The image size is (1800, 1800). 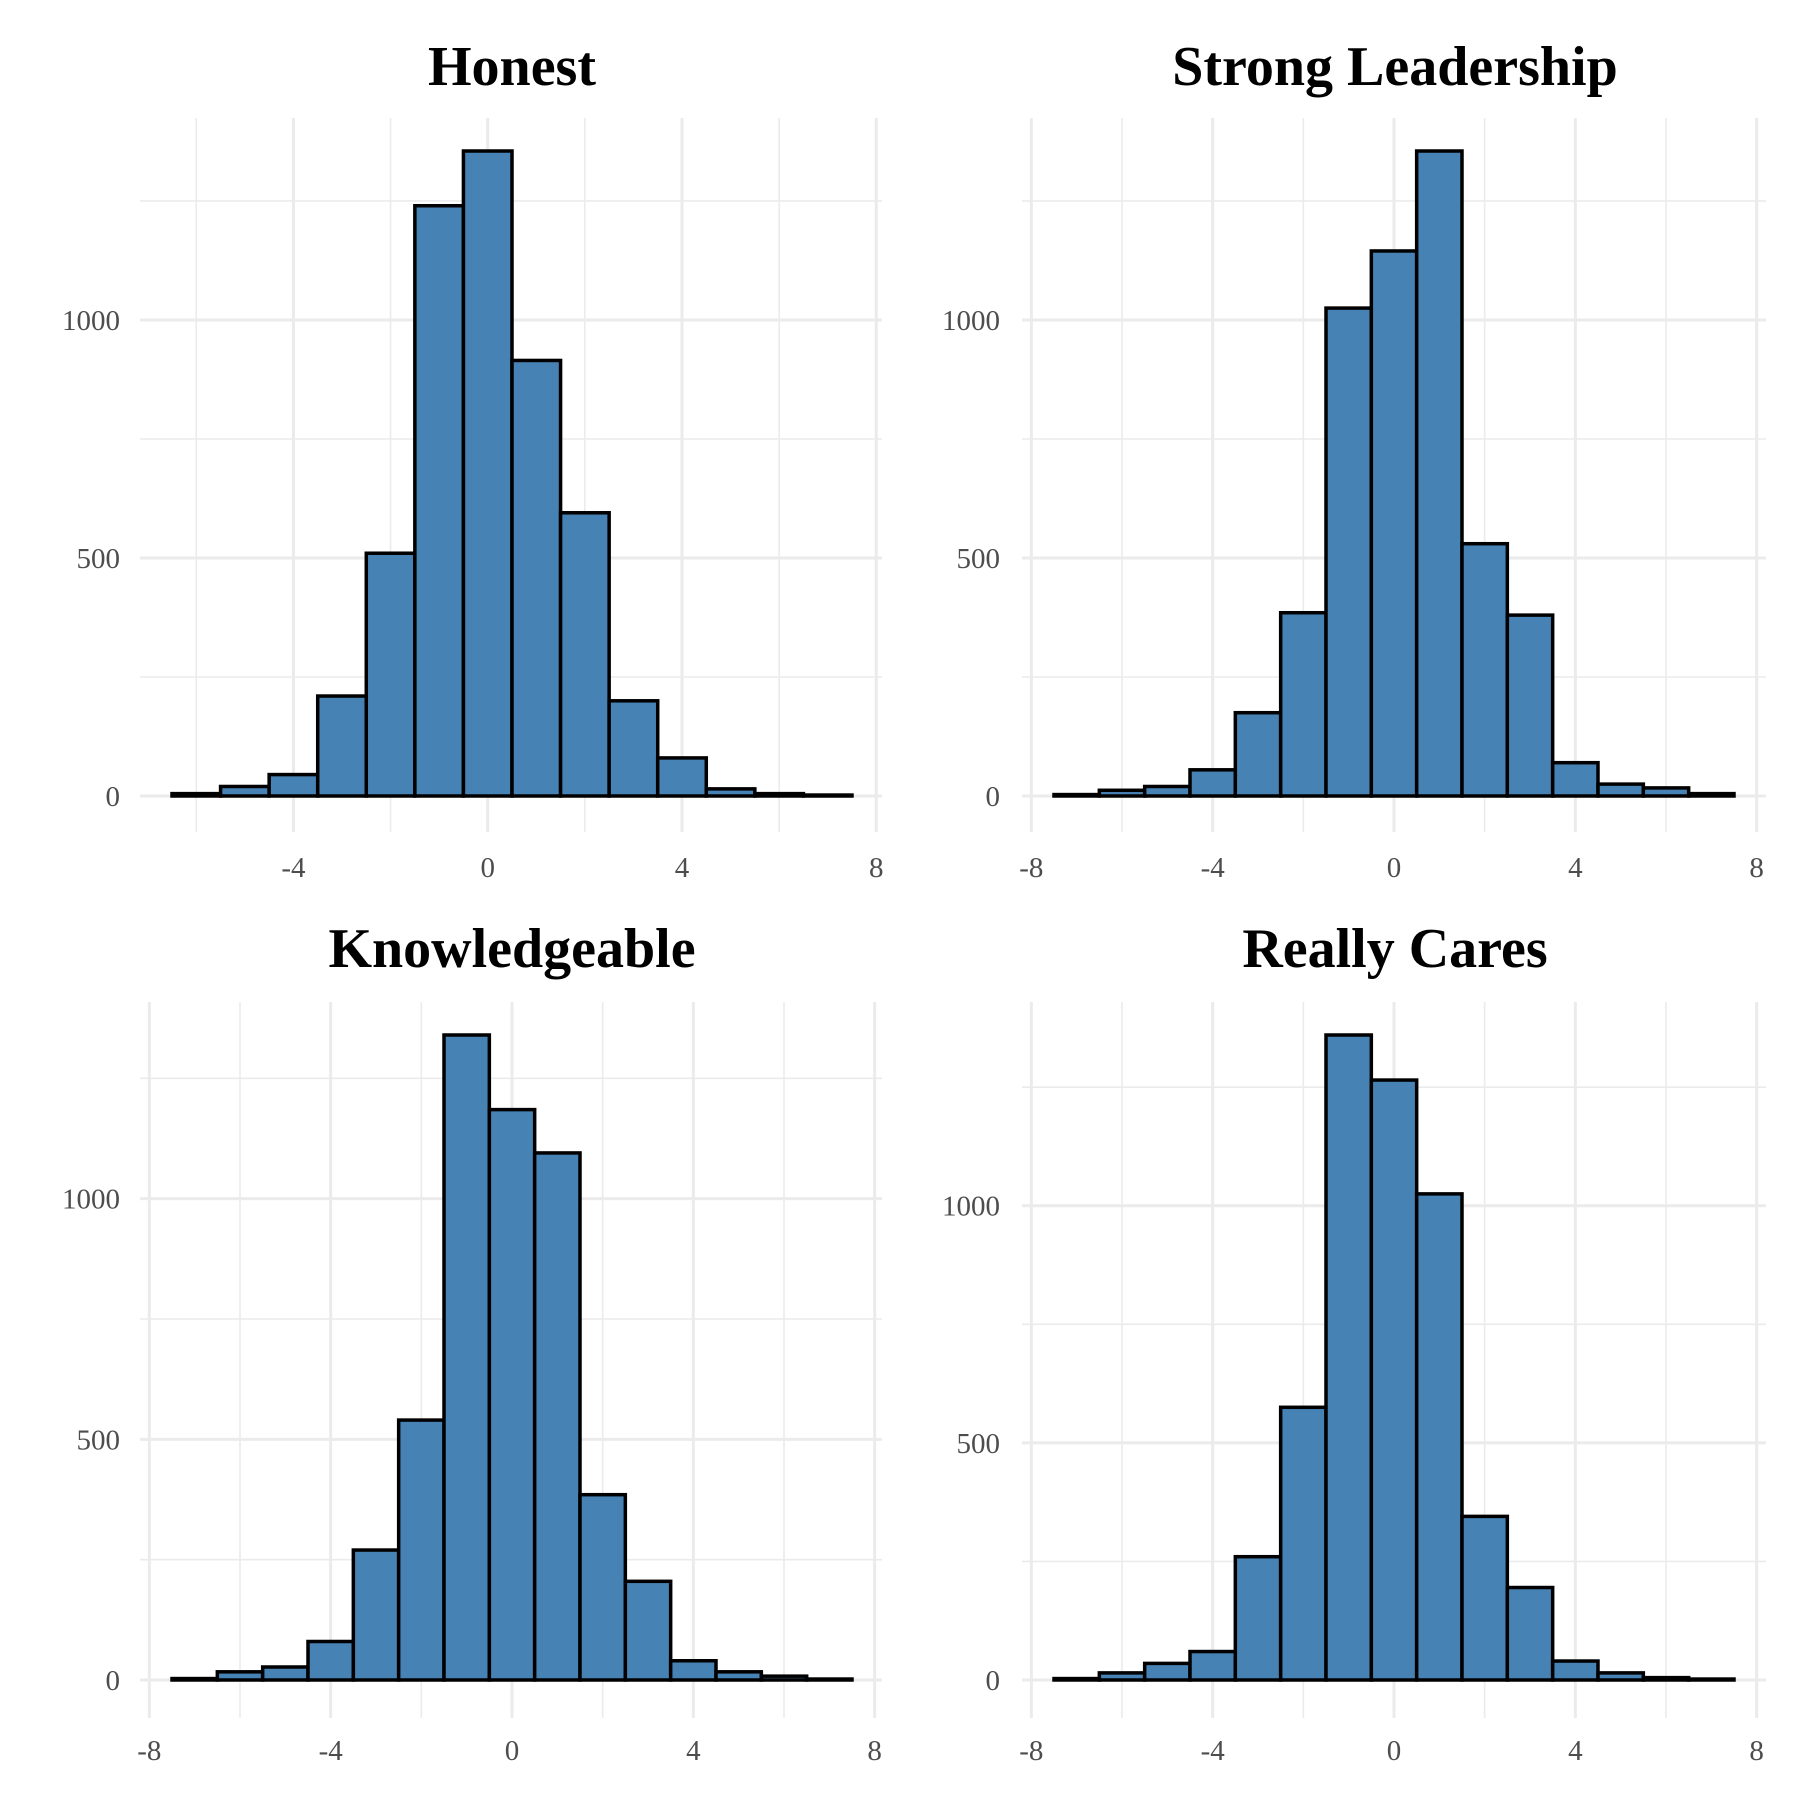 I want to click on panel-title: Honest, so click(x=512, y=67).